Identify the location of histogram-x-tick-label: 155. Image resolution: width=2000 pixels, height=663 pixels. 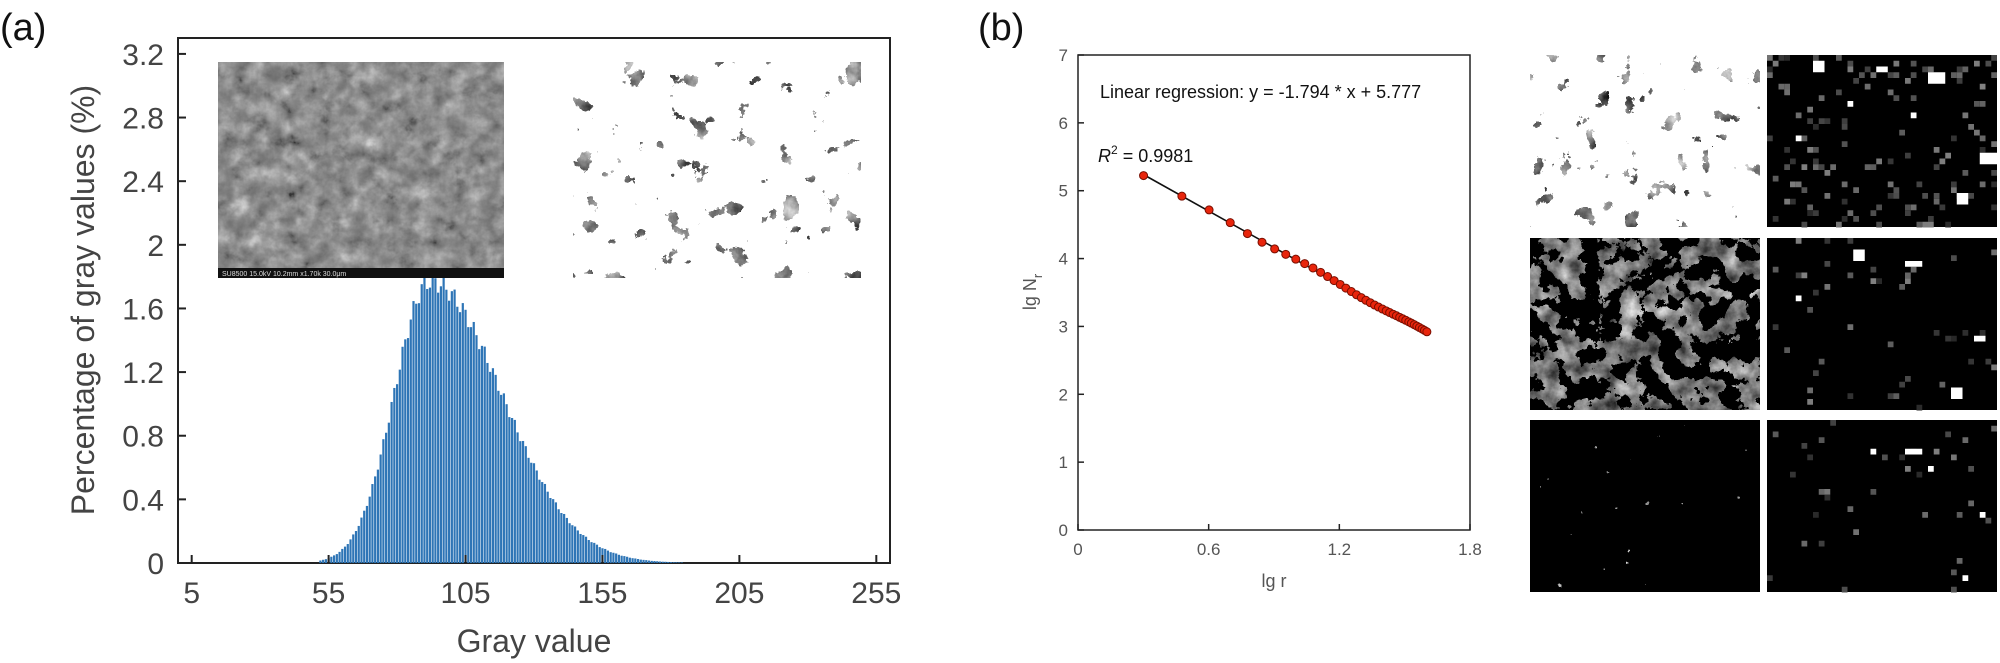
(602, 593).